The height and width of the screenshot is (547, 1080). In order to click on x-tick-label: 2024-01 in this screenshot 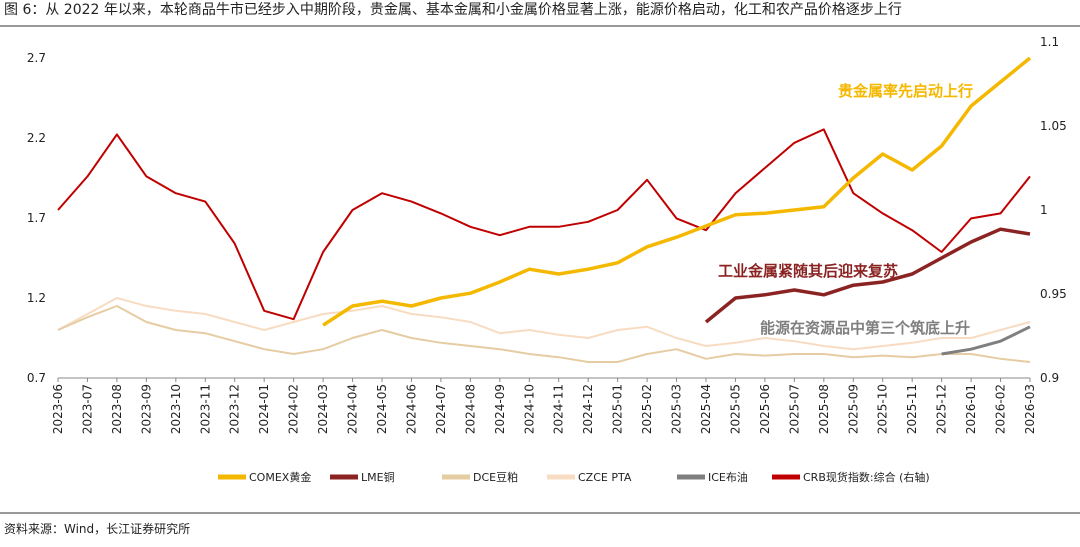, I will do `click(264, 409)`.